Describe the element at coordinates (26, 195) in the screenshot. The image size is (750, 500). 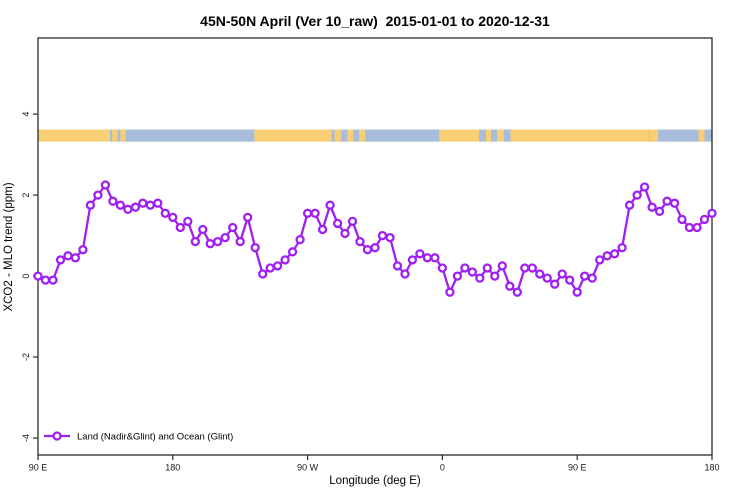
I see `y-tick-label: 2` at that location.